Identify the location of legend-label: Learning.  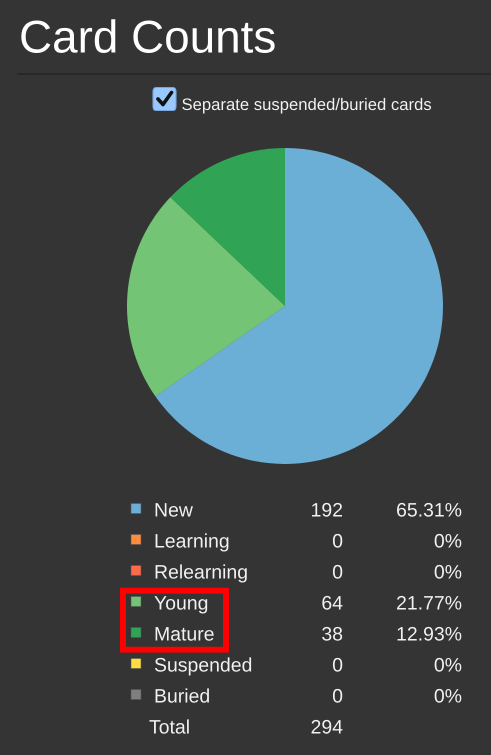
(192, 542).